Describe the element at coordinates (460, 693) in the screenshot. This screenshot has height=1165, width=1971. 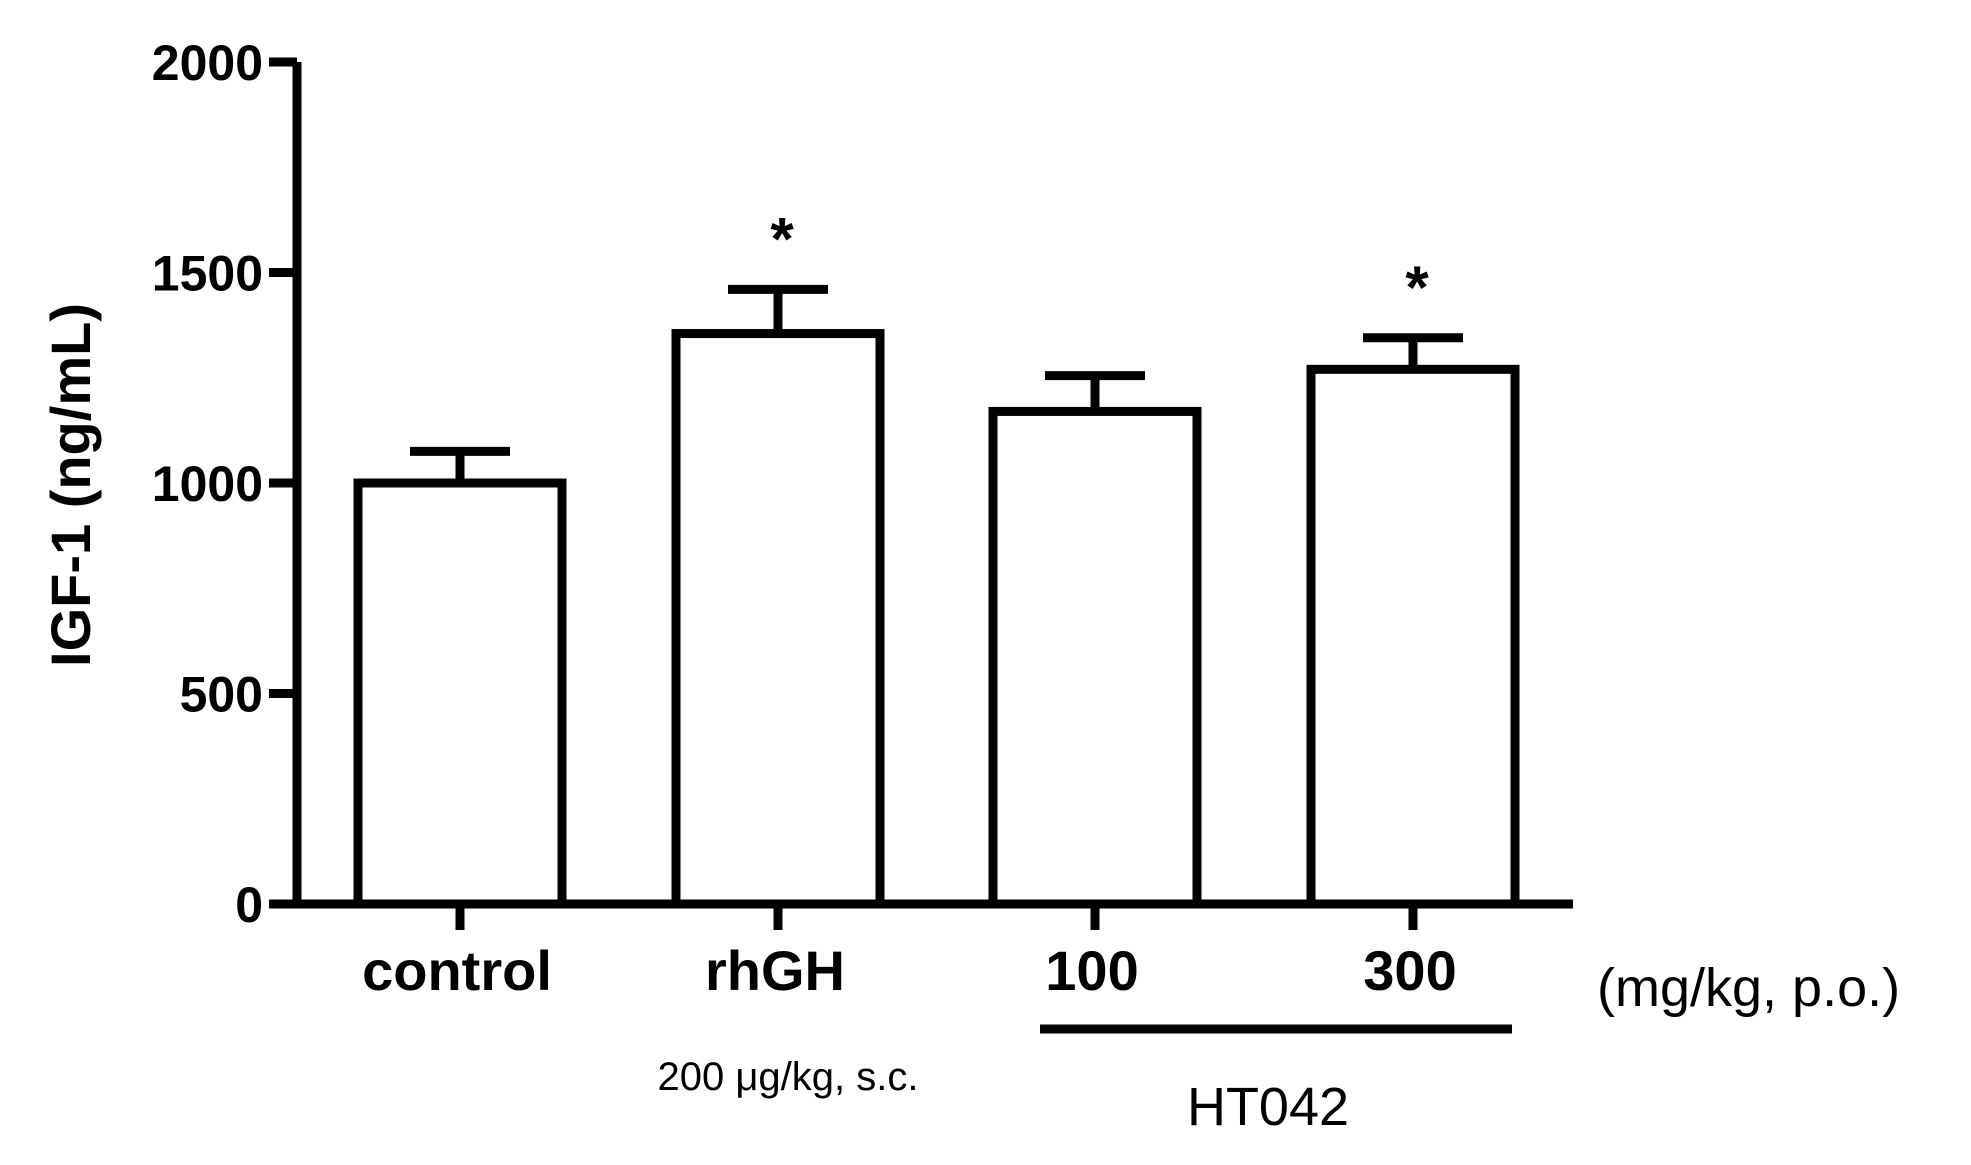
I see `bar-control` at that location.